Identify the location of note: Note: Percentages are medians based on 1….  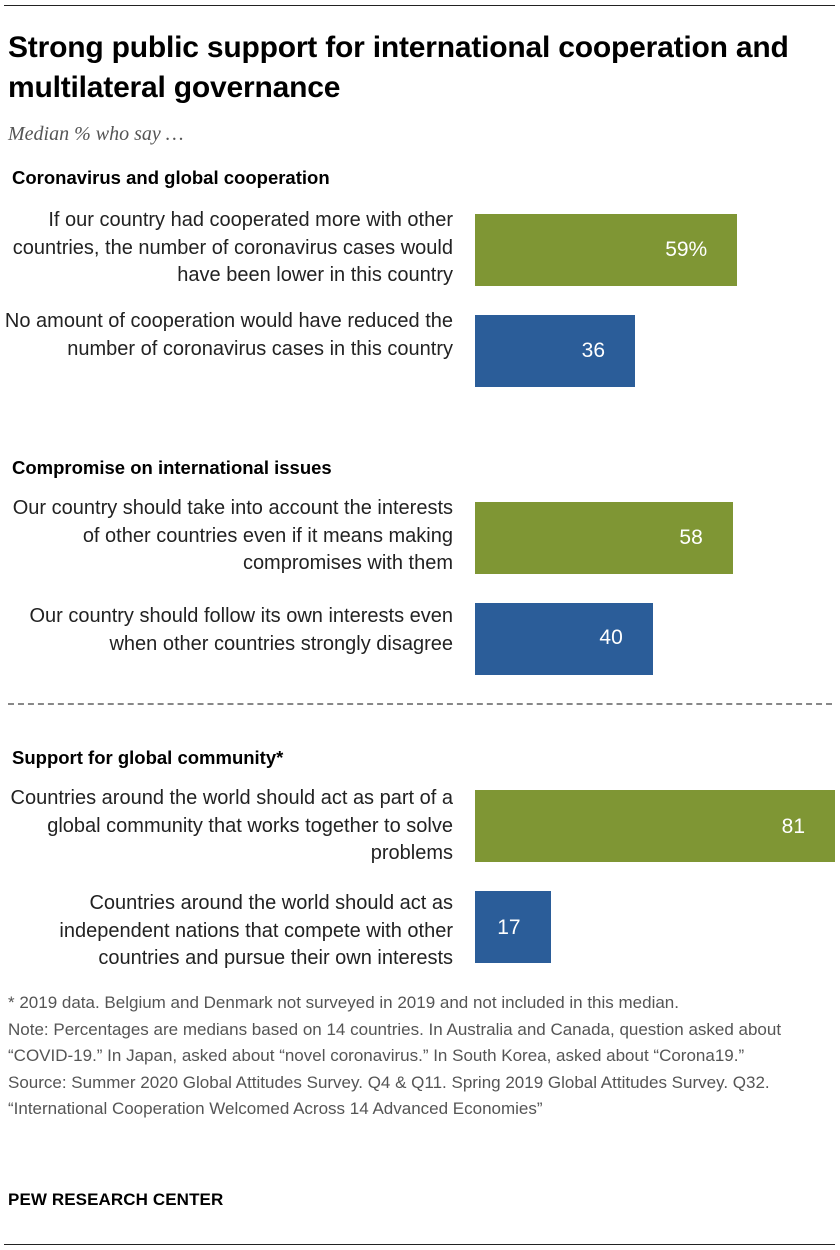
(395, 1042).